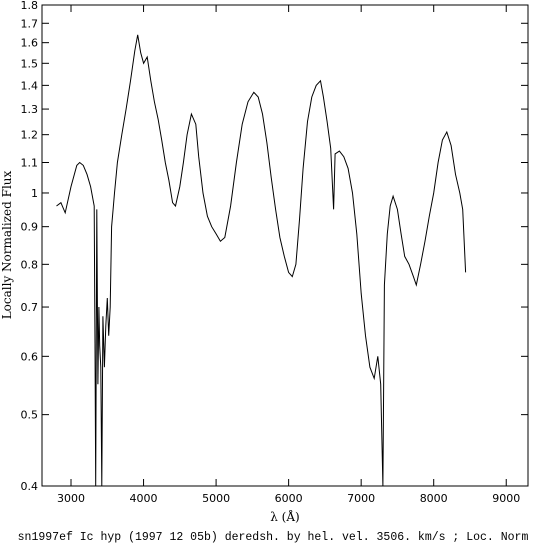 Image resolution: width=547 pixels, height=546 pixels. What do you see at coordinates (30, 85) in the screenshot?
I see `y-tick-label: 1.4` at bounding box center [30, 85].